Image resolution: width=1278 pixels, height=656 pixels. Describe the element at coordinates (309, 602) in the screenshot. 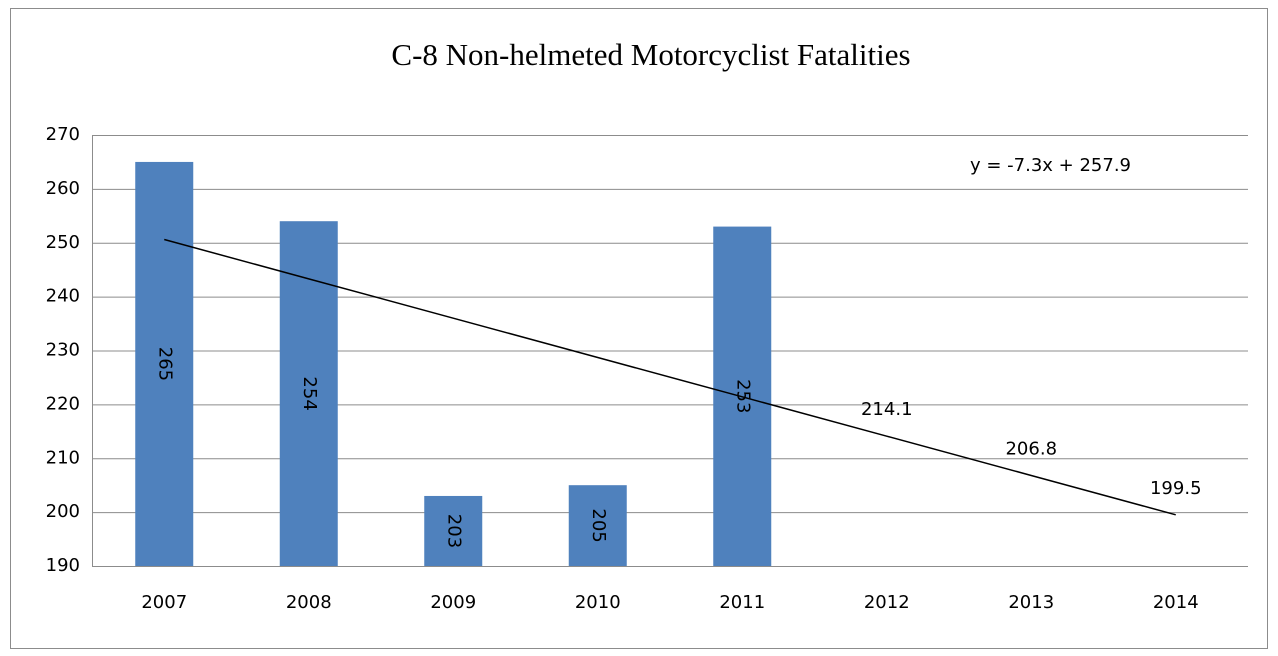

I see `x-tick-label: 2008` at that location.